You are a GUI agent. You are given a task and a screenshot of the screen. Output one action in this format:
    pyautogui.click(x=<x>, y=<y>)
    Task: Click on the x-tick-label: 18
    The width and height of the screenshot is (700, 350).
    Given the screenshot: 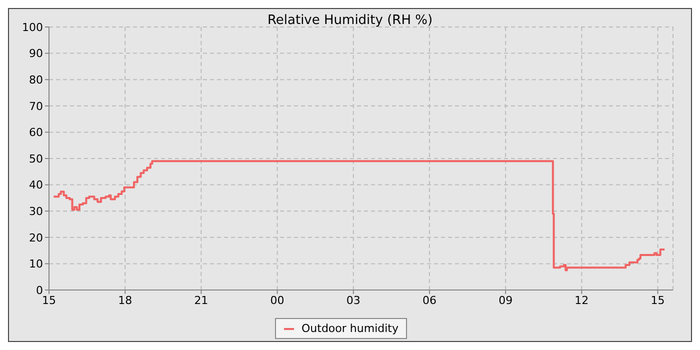 What is the action you would take?
    pyautogui.click(x=125, y=300)
    